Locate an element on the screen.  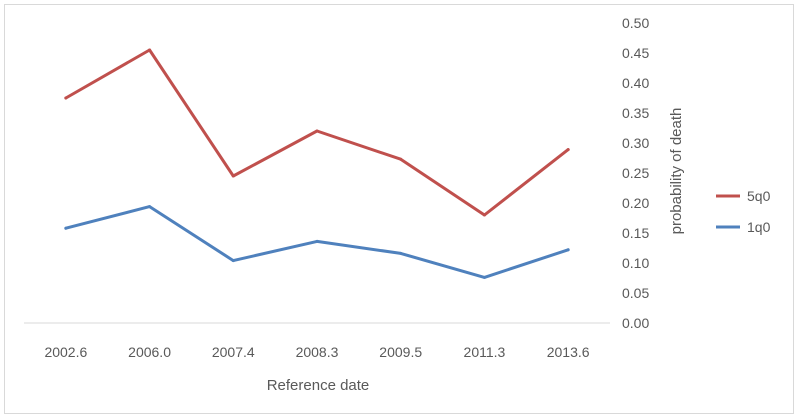
x-axis-title: Reference date is located at coordinates (318, 385).